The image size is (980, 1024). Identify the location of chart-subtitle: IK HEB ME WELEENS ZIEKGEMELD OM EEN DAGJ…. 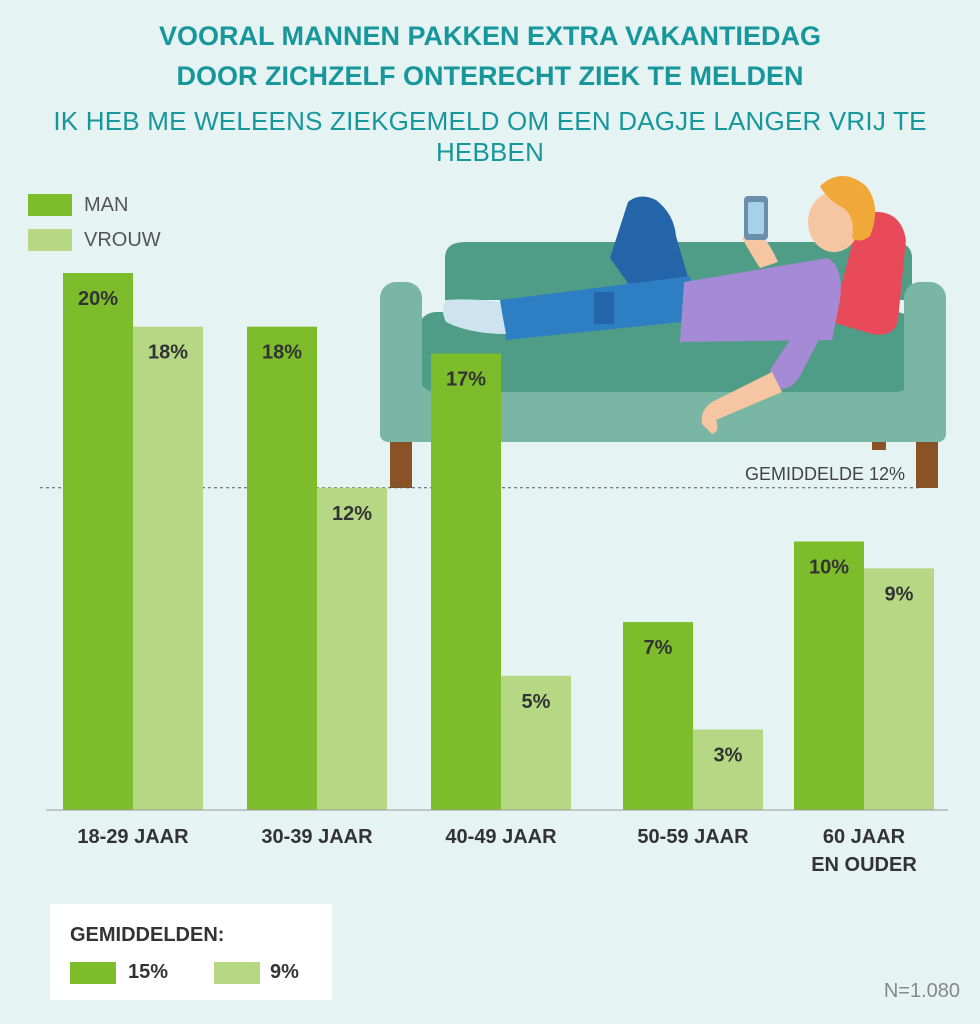
(490, 136).